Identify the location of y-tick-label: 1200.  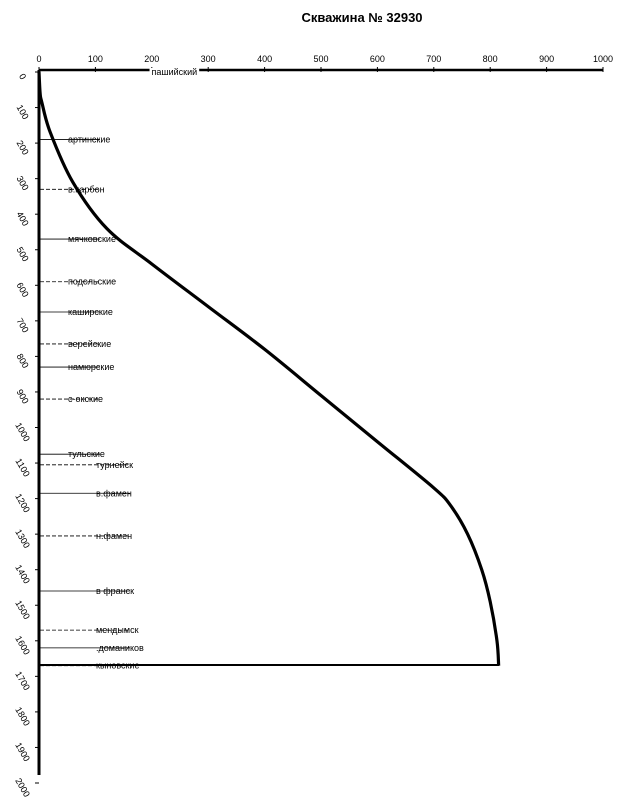
(22, 503).